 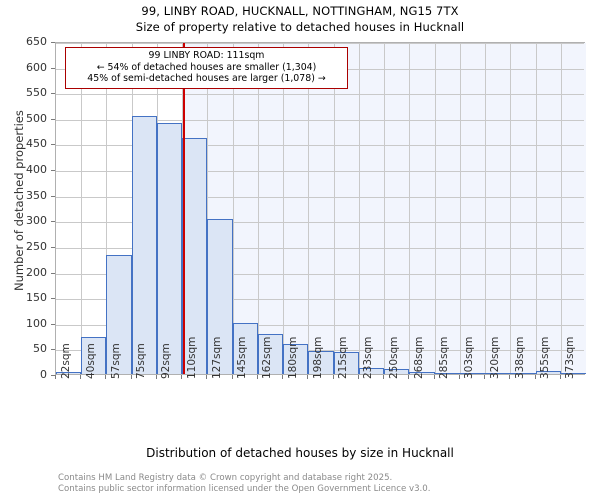 What do you see at coordinates (519, 357) in the screenshot?
I see `x-axis-tick-label: 338sqm` at bounding box center [519, 357].